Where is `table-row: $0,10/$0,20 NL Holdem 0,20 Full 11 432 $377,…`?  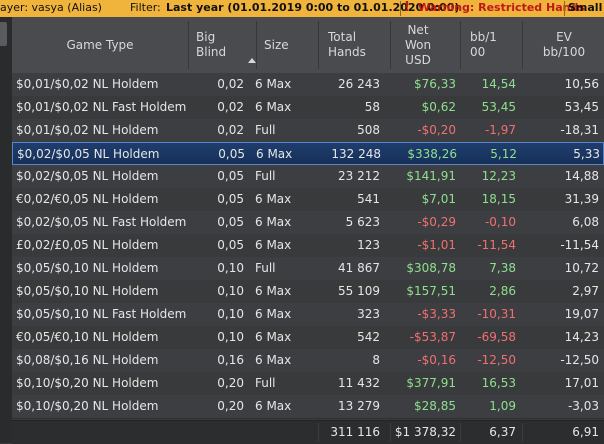 table-row: $0,10/$0,20 NL Holdem 0,20 Full 11 432 $377,… is located at coordinates (308, 384).